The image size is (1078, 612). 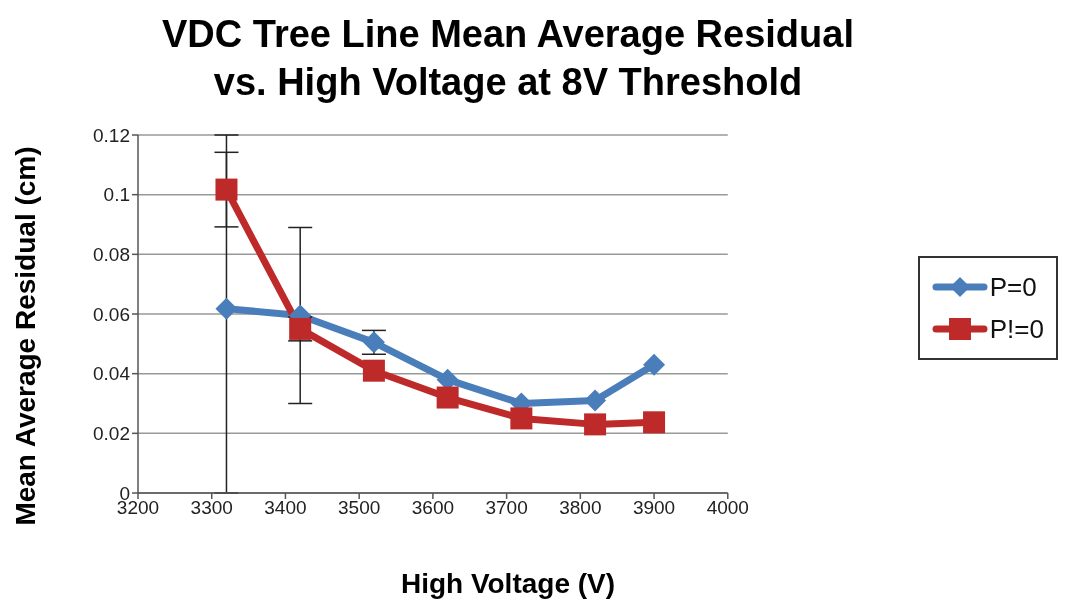 What do you see at coordinates (1013, 287) in the screenshot?
I see `legend-label: P=0` at bounding box center [1013, 287].